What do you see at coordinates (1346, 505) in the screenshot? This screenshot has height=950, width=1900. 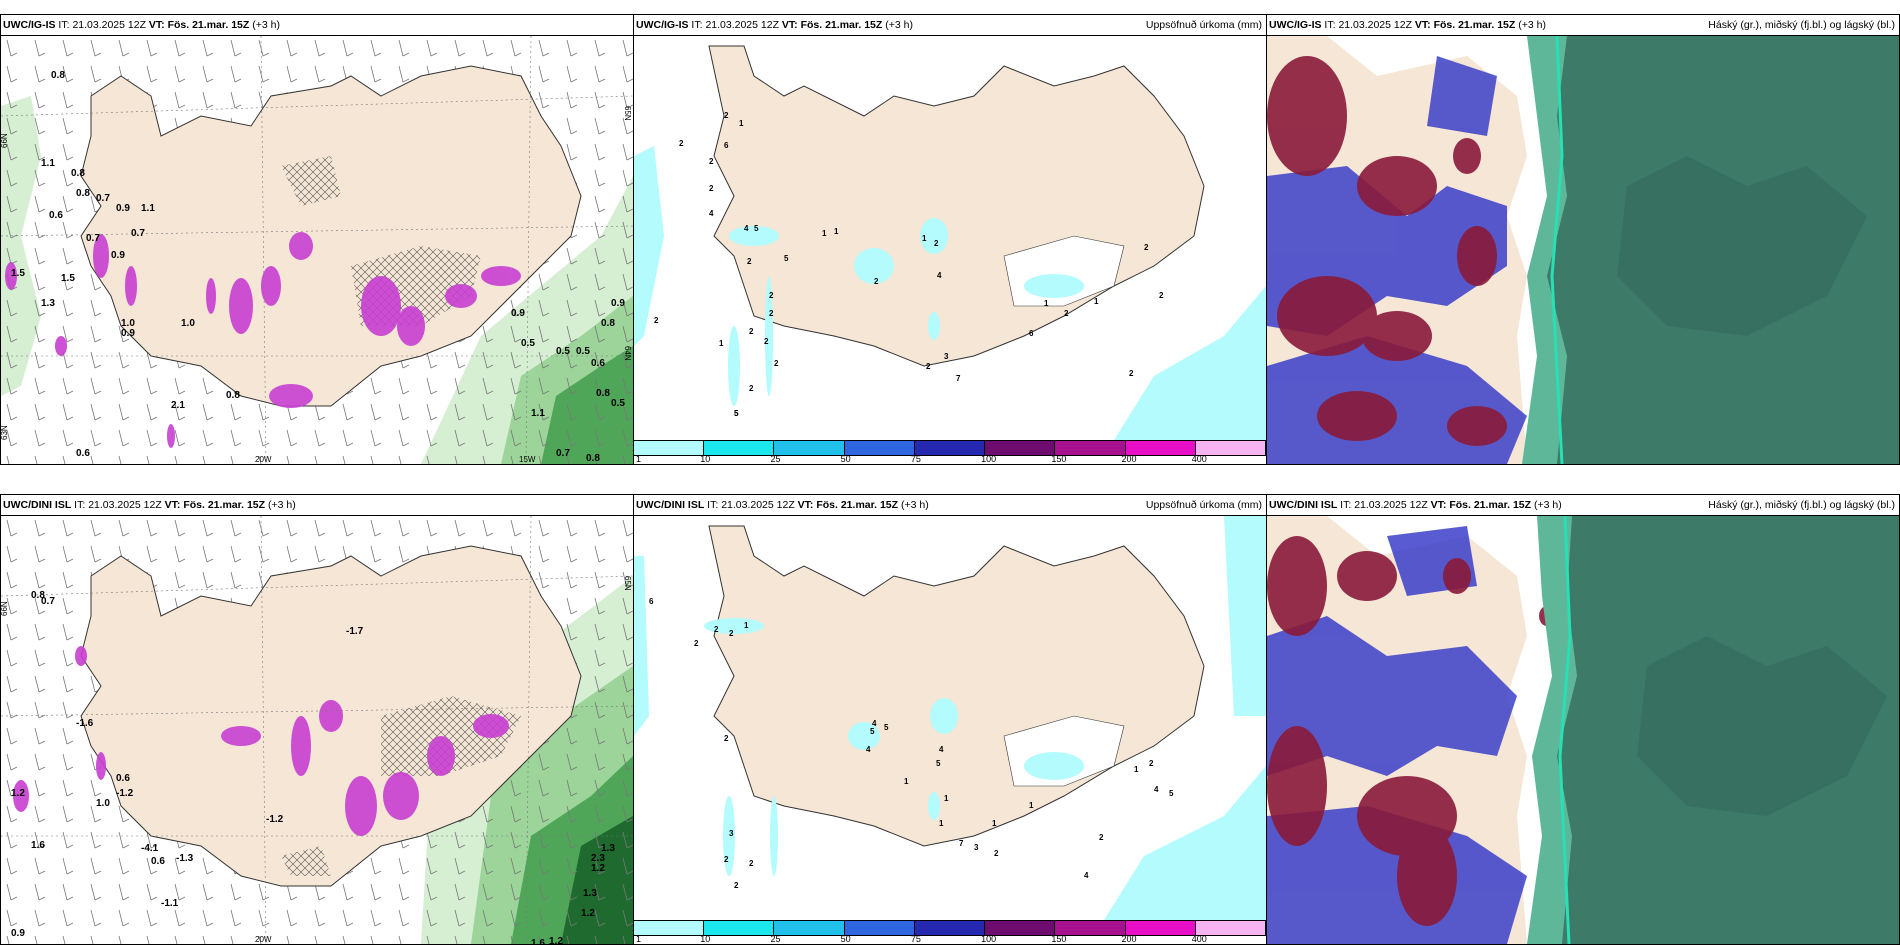 I see `it-label: IT:` at bounding box center [1346, 505].